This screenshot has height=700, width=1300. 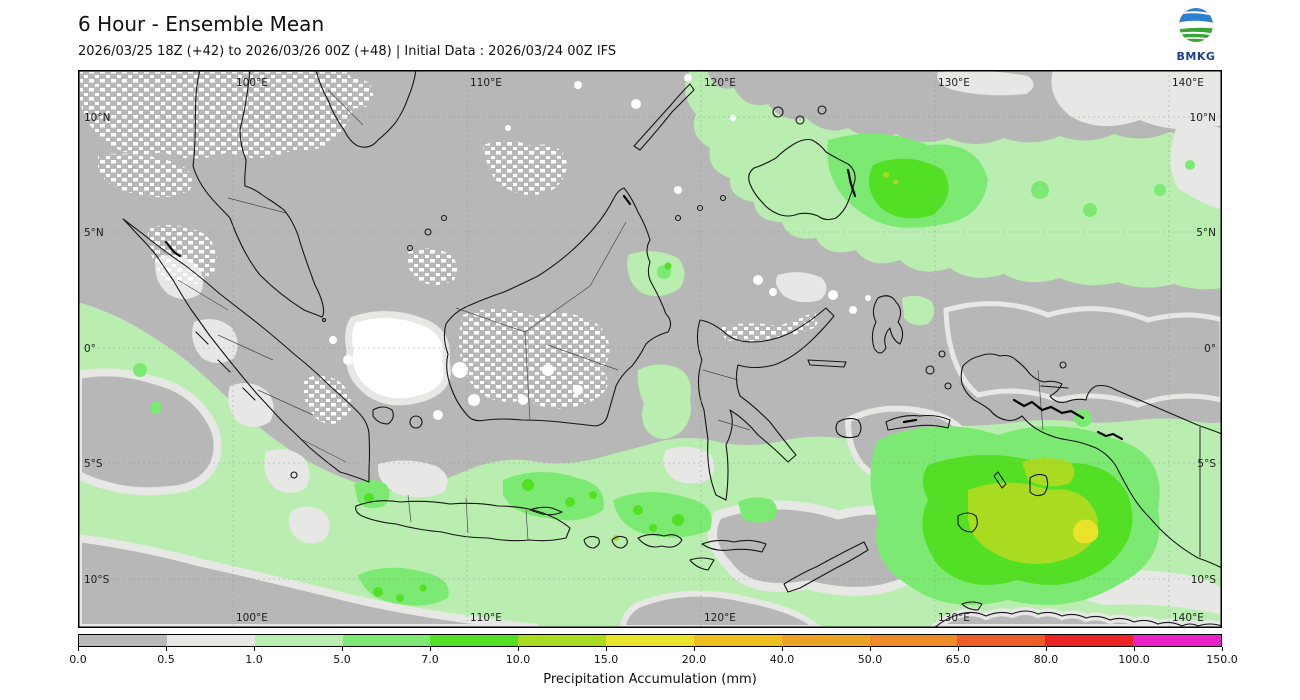 I want to click on bmkg-logo-label: BMKG, so click(x=1196, y=56).